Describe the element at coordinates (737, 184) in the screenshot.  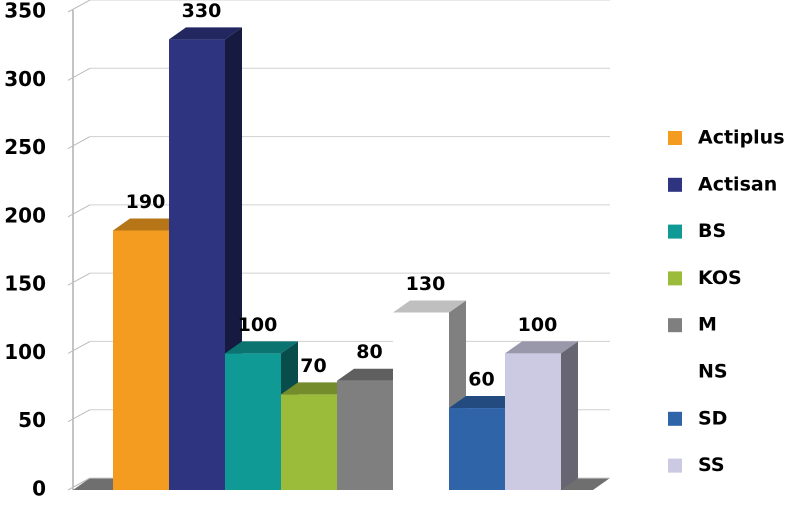
I see `legend-label: Actisan` at that location.